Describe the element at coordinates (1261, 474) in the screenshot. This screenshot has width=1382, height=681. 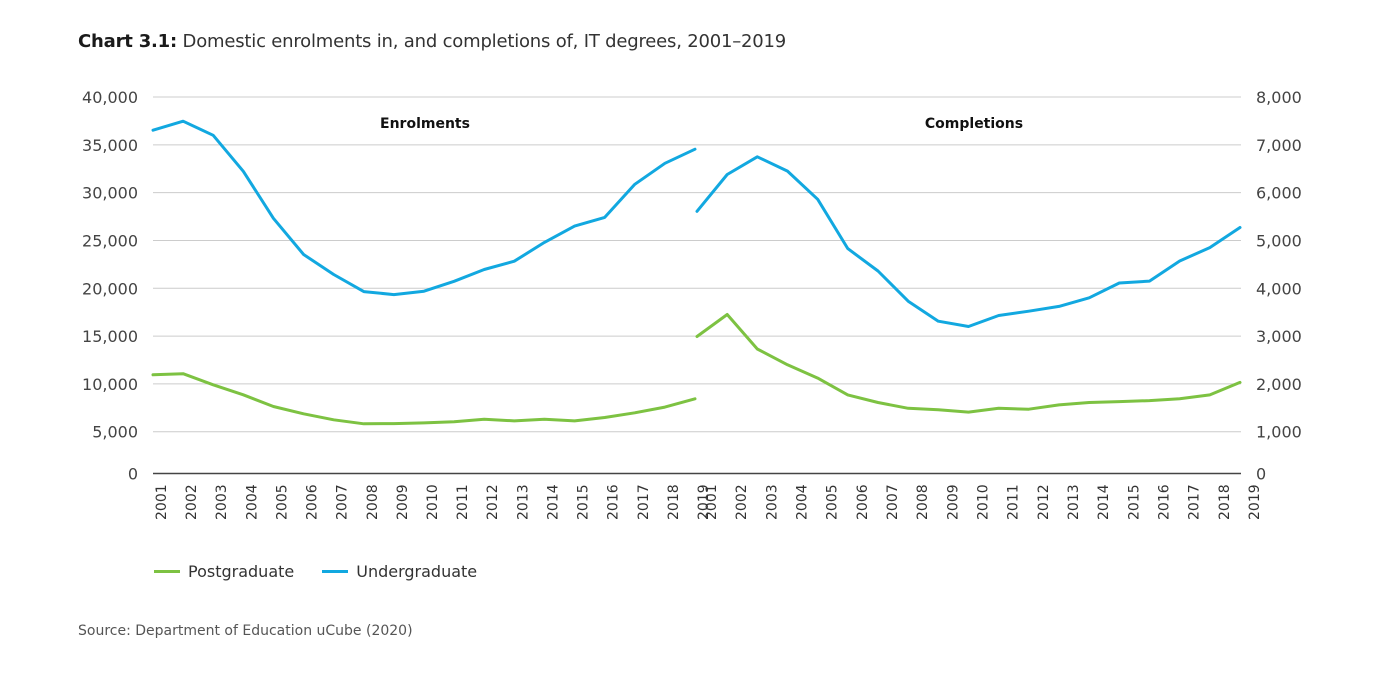
I see `y-tick-right: 0` at that location.